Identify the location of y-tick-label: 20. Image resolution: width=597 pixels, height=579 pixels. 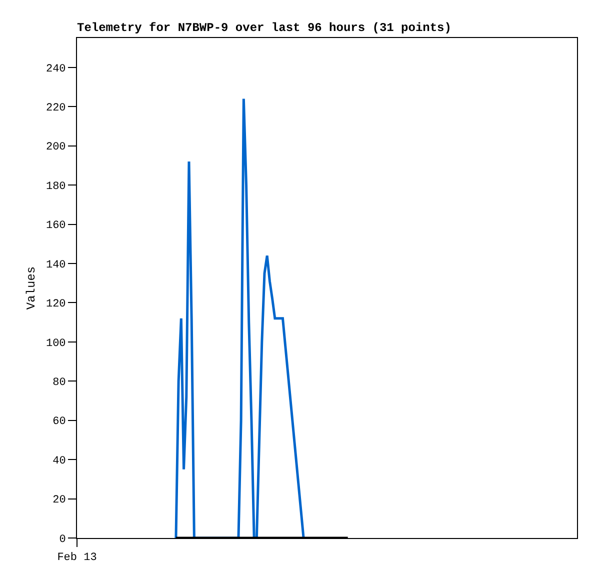
(59, 500).